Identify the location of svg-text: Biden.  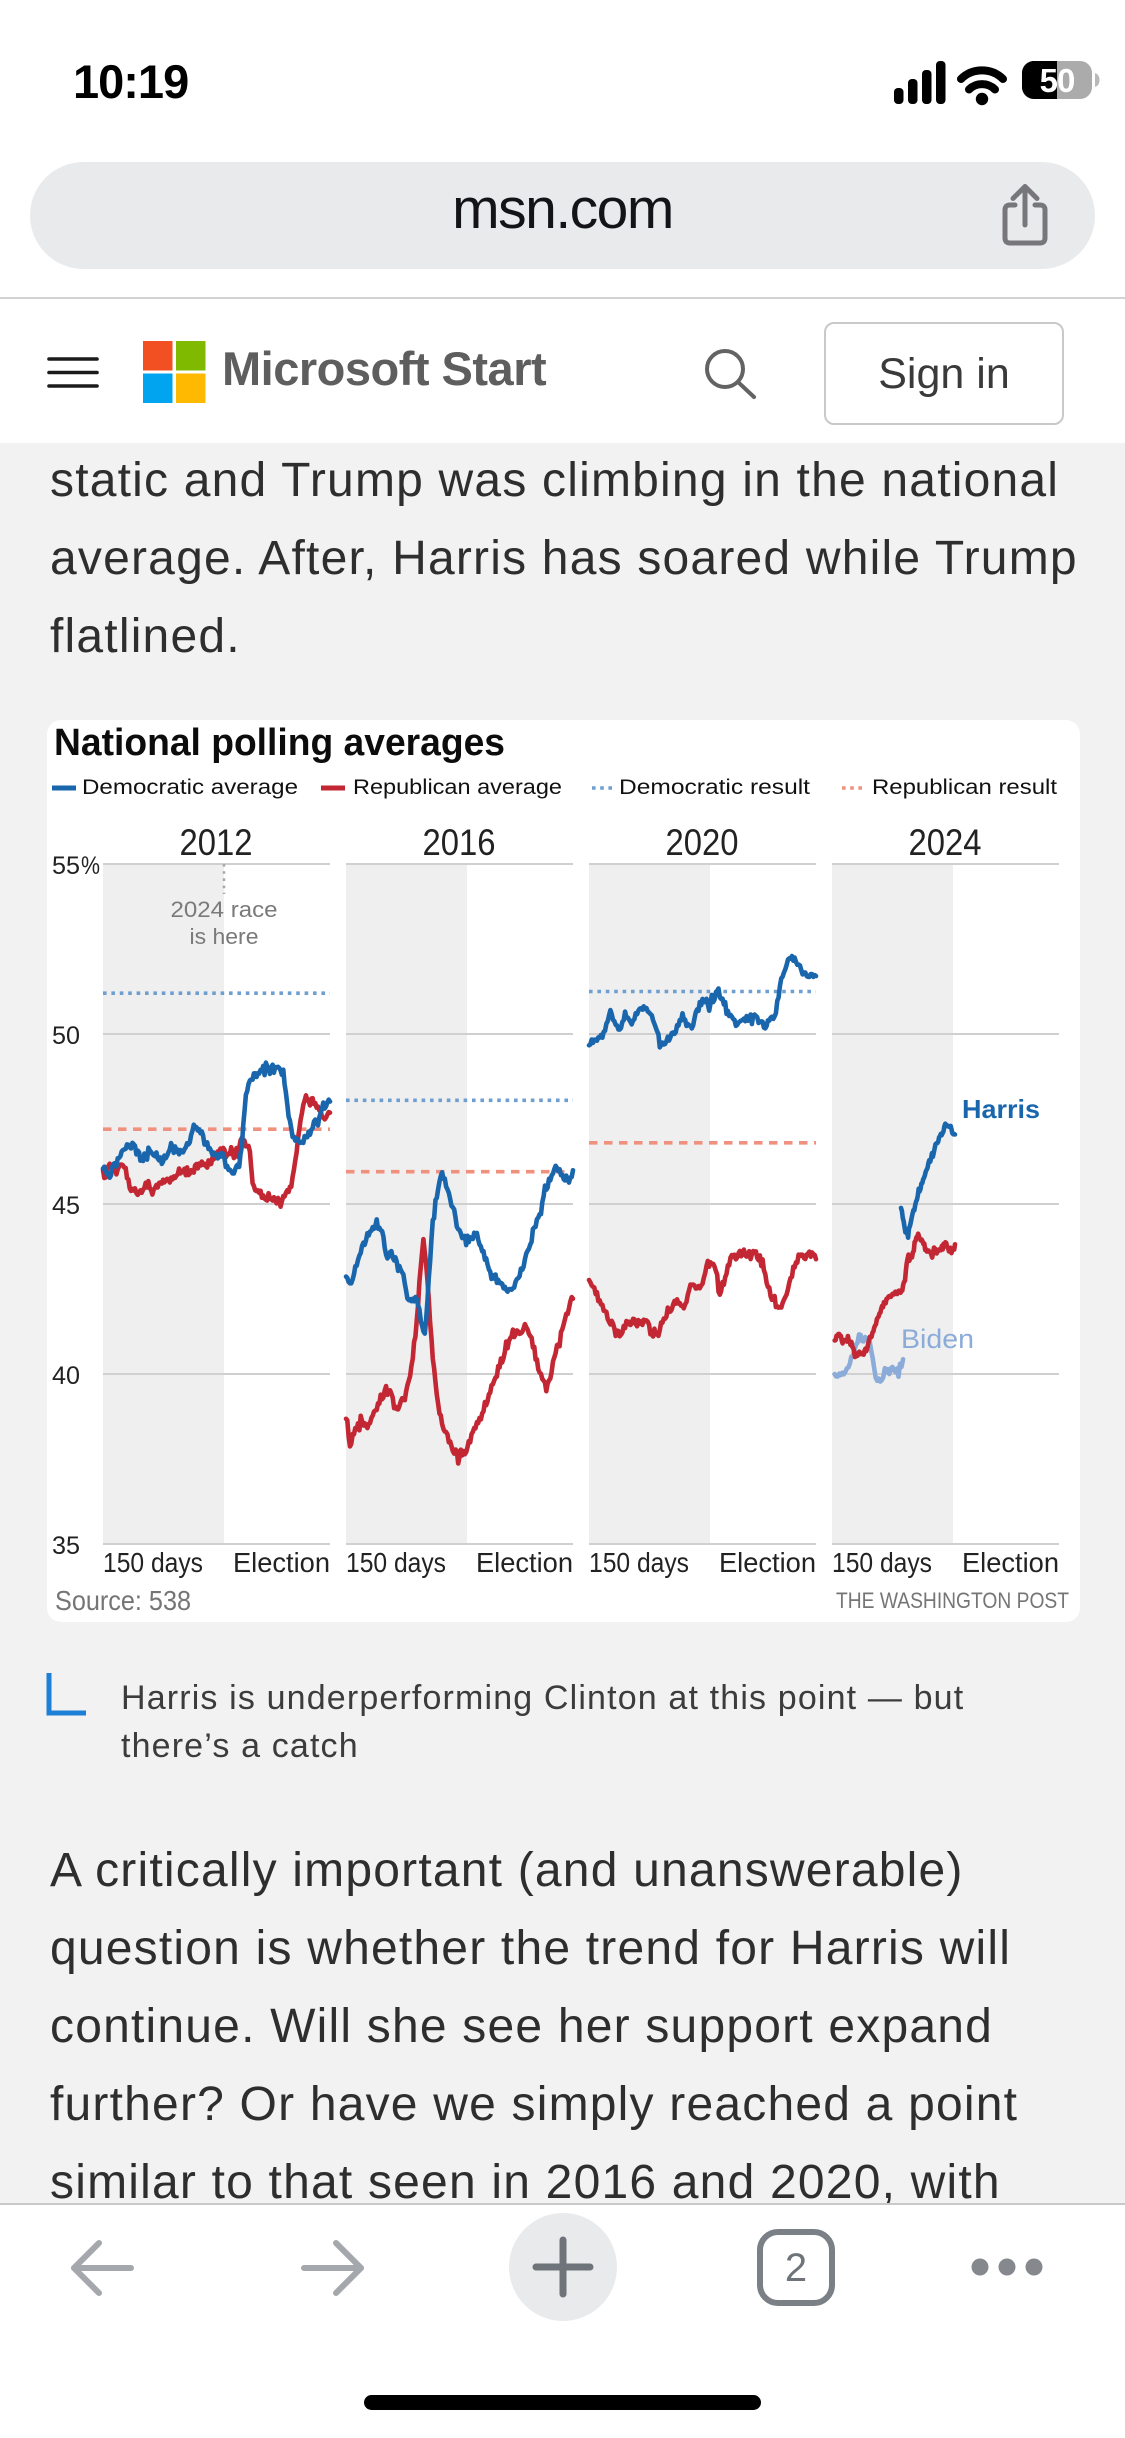
(937, 1339).